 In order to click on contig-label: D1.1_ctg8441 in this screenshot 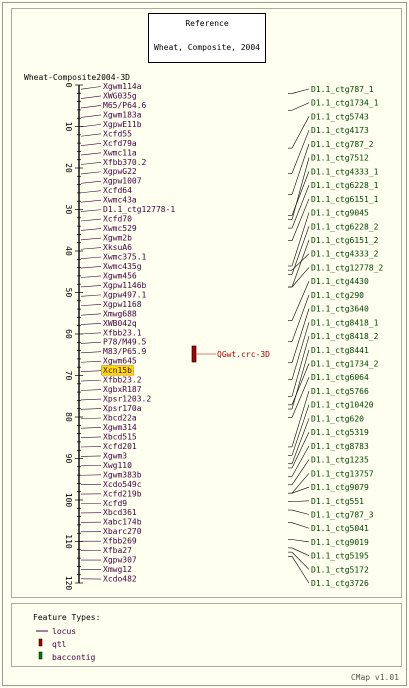, I will do `click(340, 350)`.